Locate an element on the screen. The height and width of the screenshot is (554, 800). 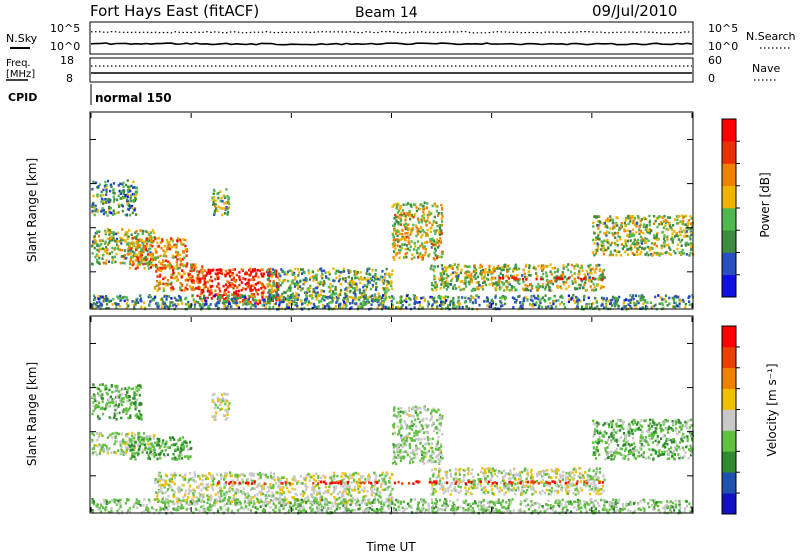
colorbar-segment is located at coordinates (729, 264).